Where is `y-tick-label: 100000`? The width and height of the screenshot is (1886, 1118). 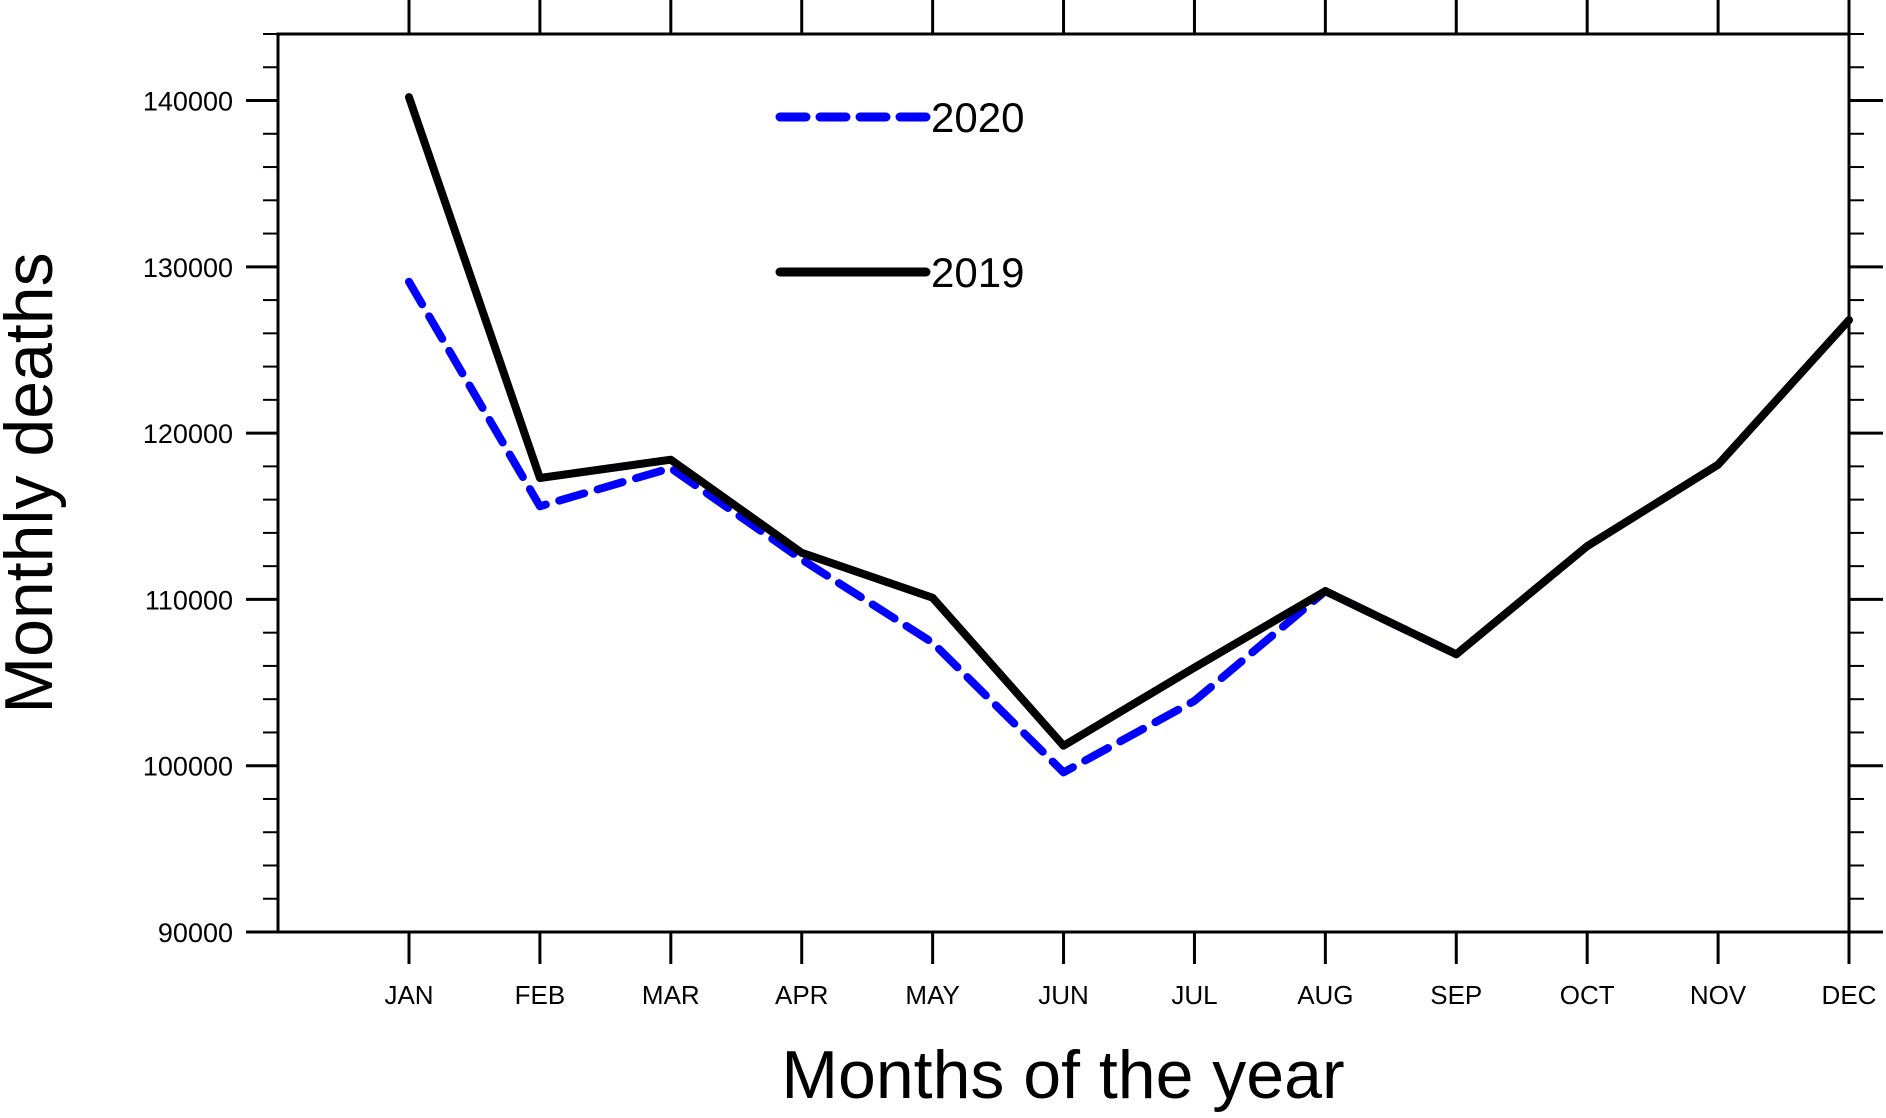 y-tick-label: 100000 is located at coordinates (188, 767).